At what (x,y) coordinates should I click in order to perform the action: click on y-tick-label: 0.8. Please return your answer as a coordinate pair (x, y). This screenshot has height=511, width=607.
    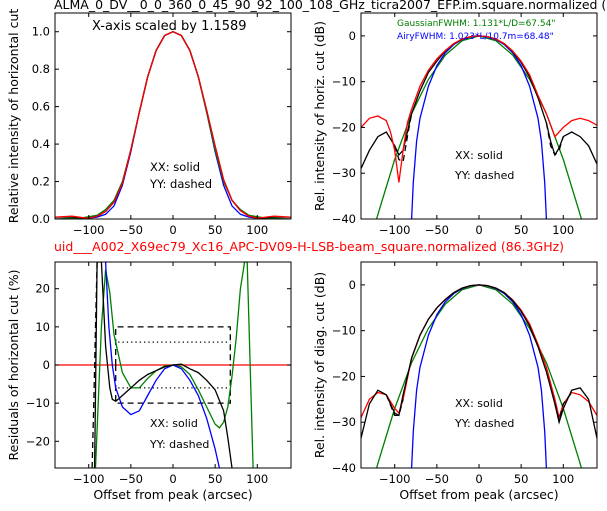
    Looking at the image, I should click on (41, 69).